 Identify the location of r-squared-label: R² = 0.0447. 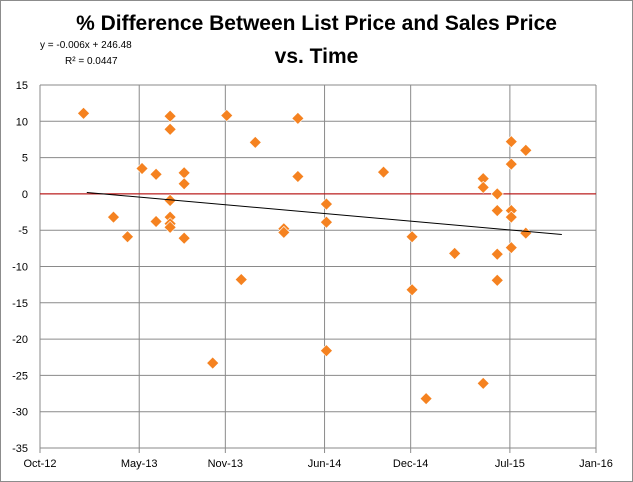
(91, 61).